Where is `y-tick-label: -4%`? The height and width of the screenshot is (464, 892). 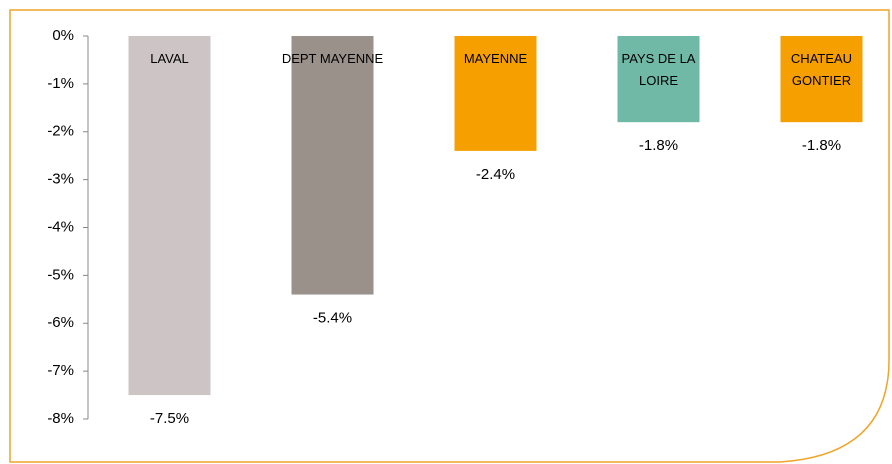
y-tick-label: -4% is located at coordinates (60, 226).